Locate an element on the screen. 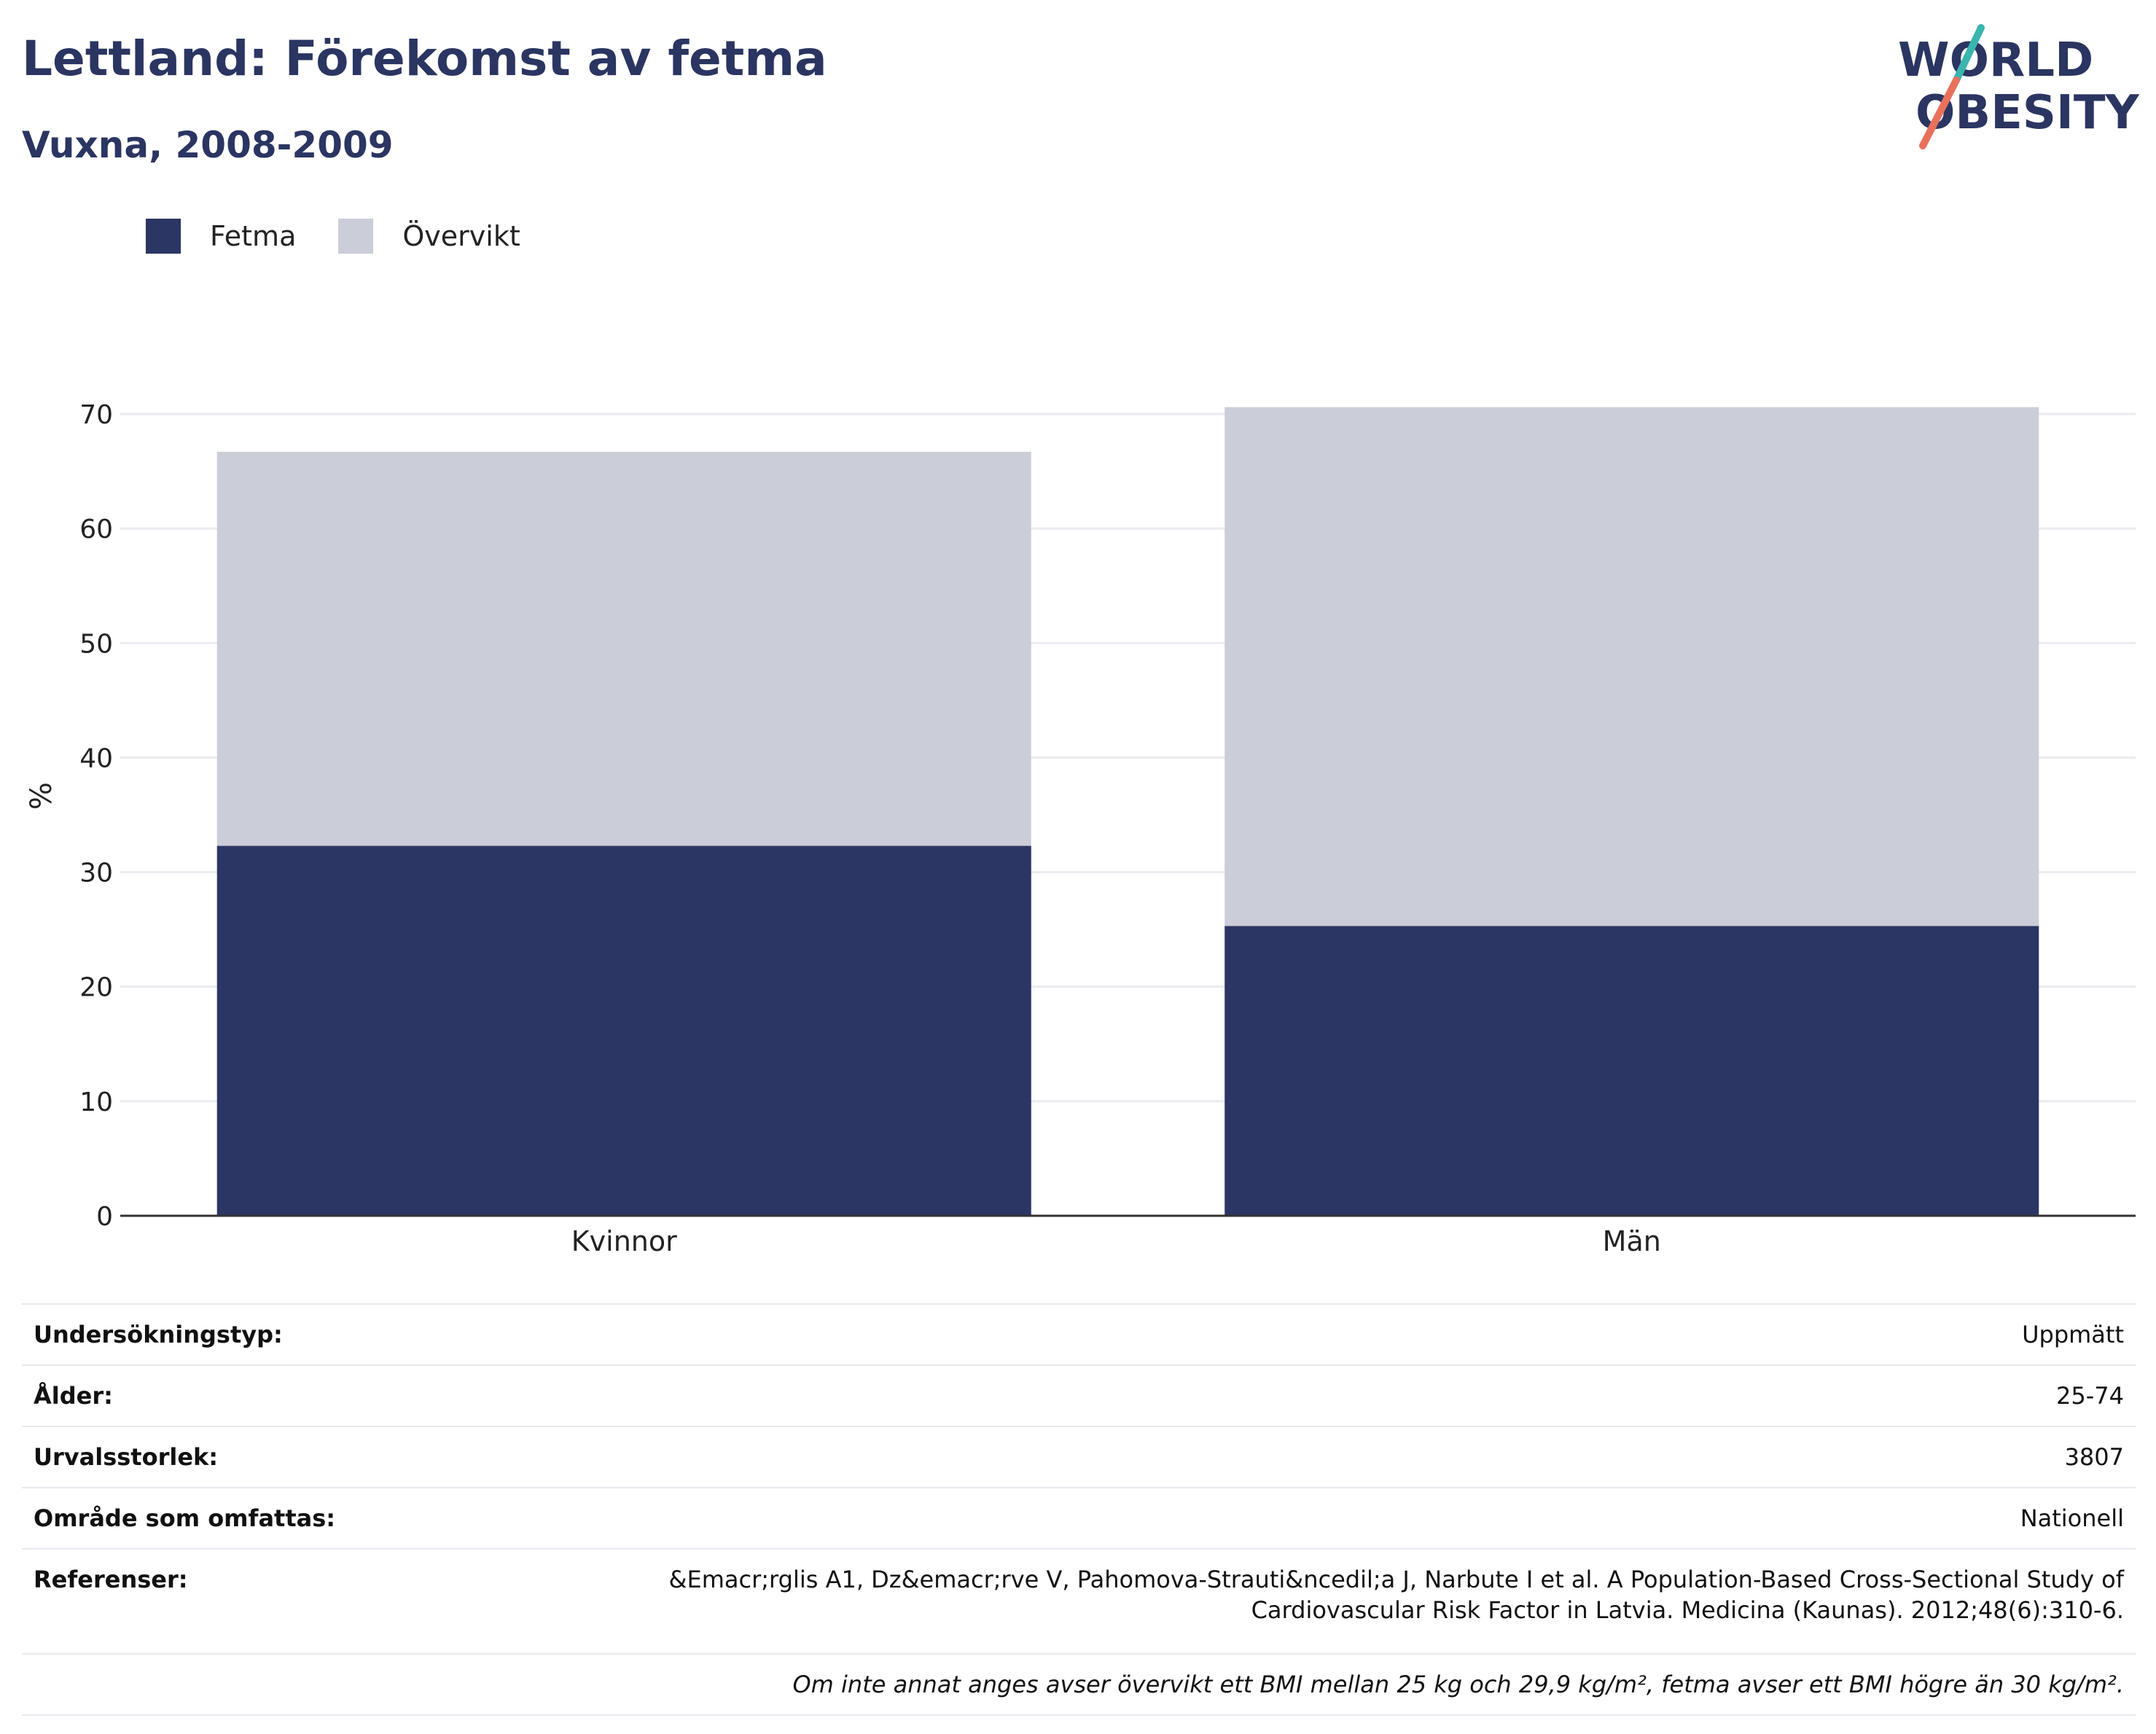 Image resolution: width=2156 pixels, height=1734 pixels. legend-item-0: Fetma is located at coordinates (221, 236).